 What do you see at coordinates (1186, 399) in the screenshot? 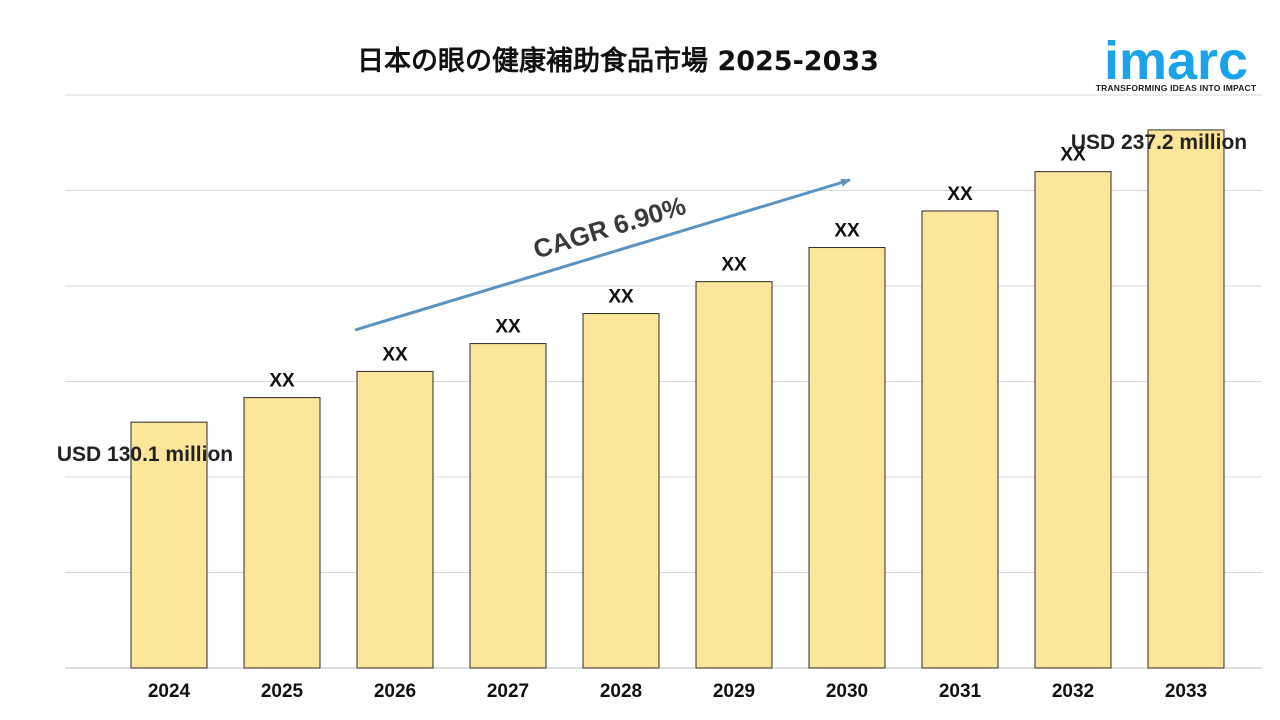
I see `bar-2033` at bounding box center [1186, 399].